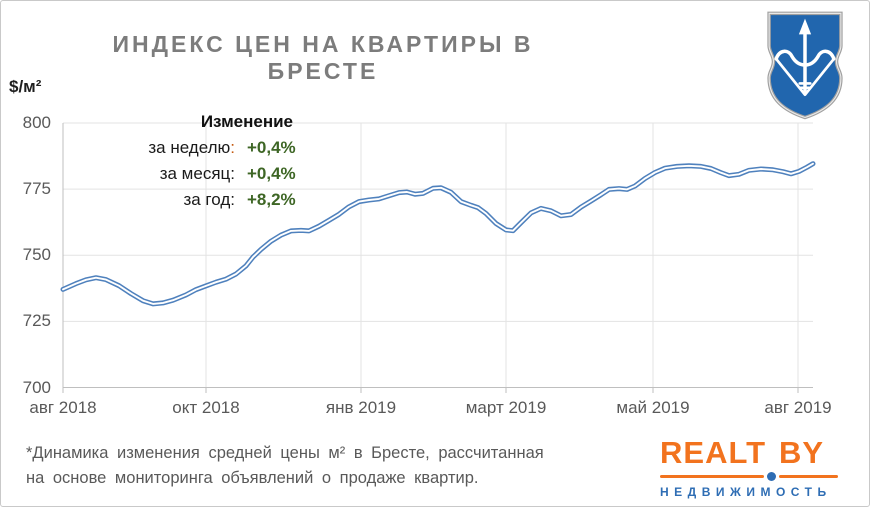 This screenshot has width=870, height=507. Describe the element at coordinates (713, 452) in the screenshot. I see `realt-wordmark-name: REALT` at that location.